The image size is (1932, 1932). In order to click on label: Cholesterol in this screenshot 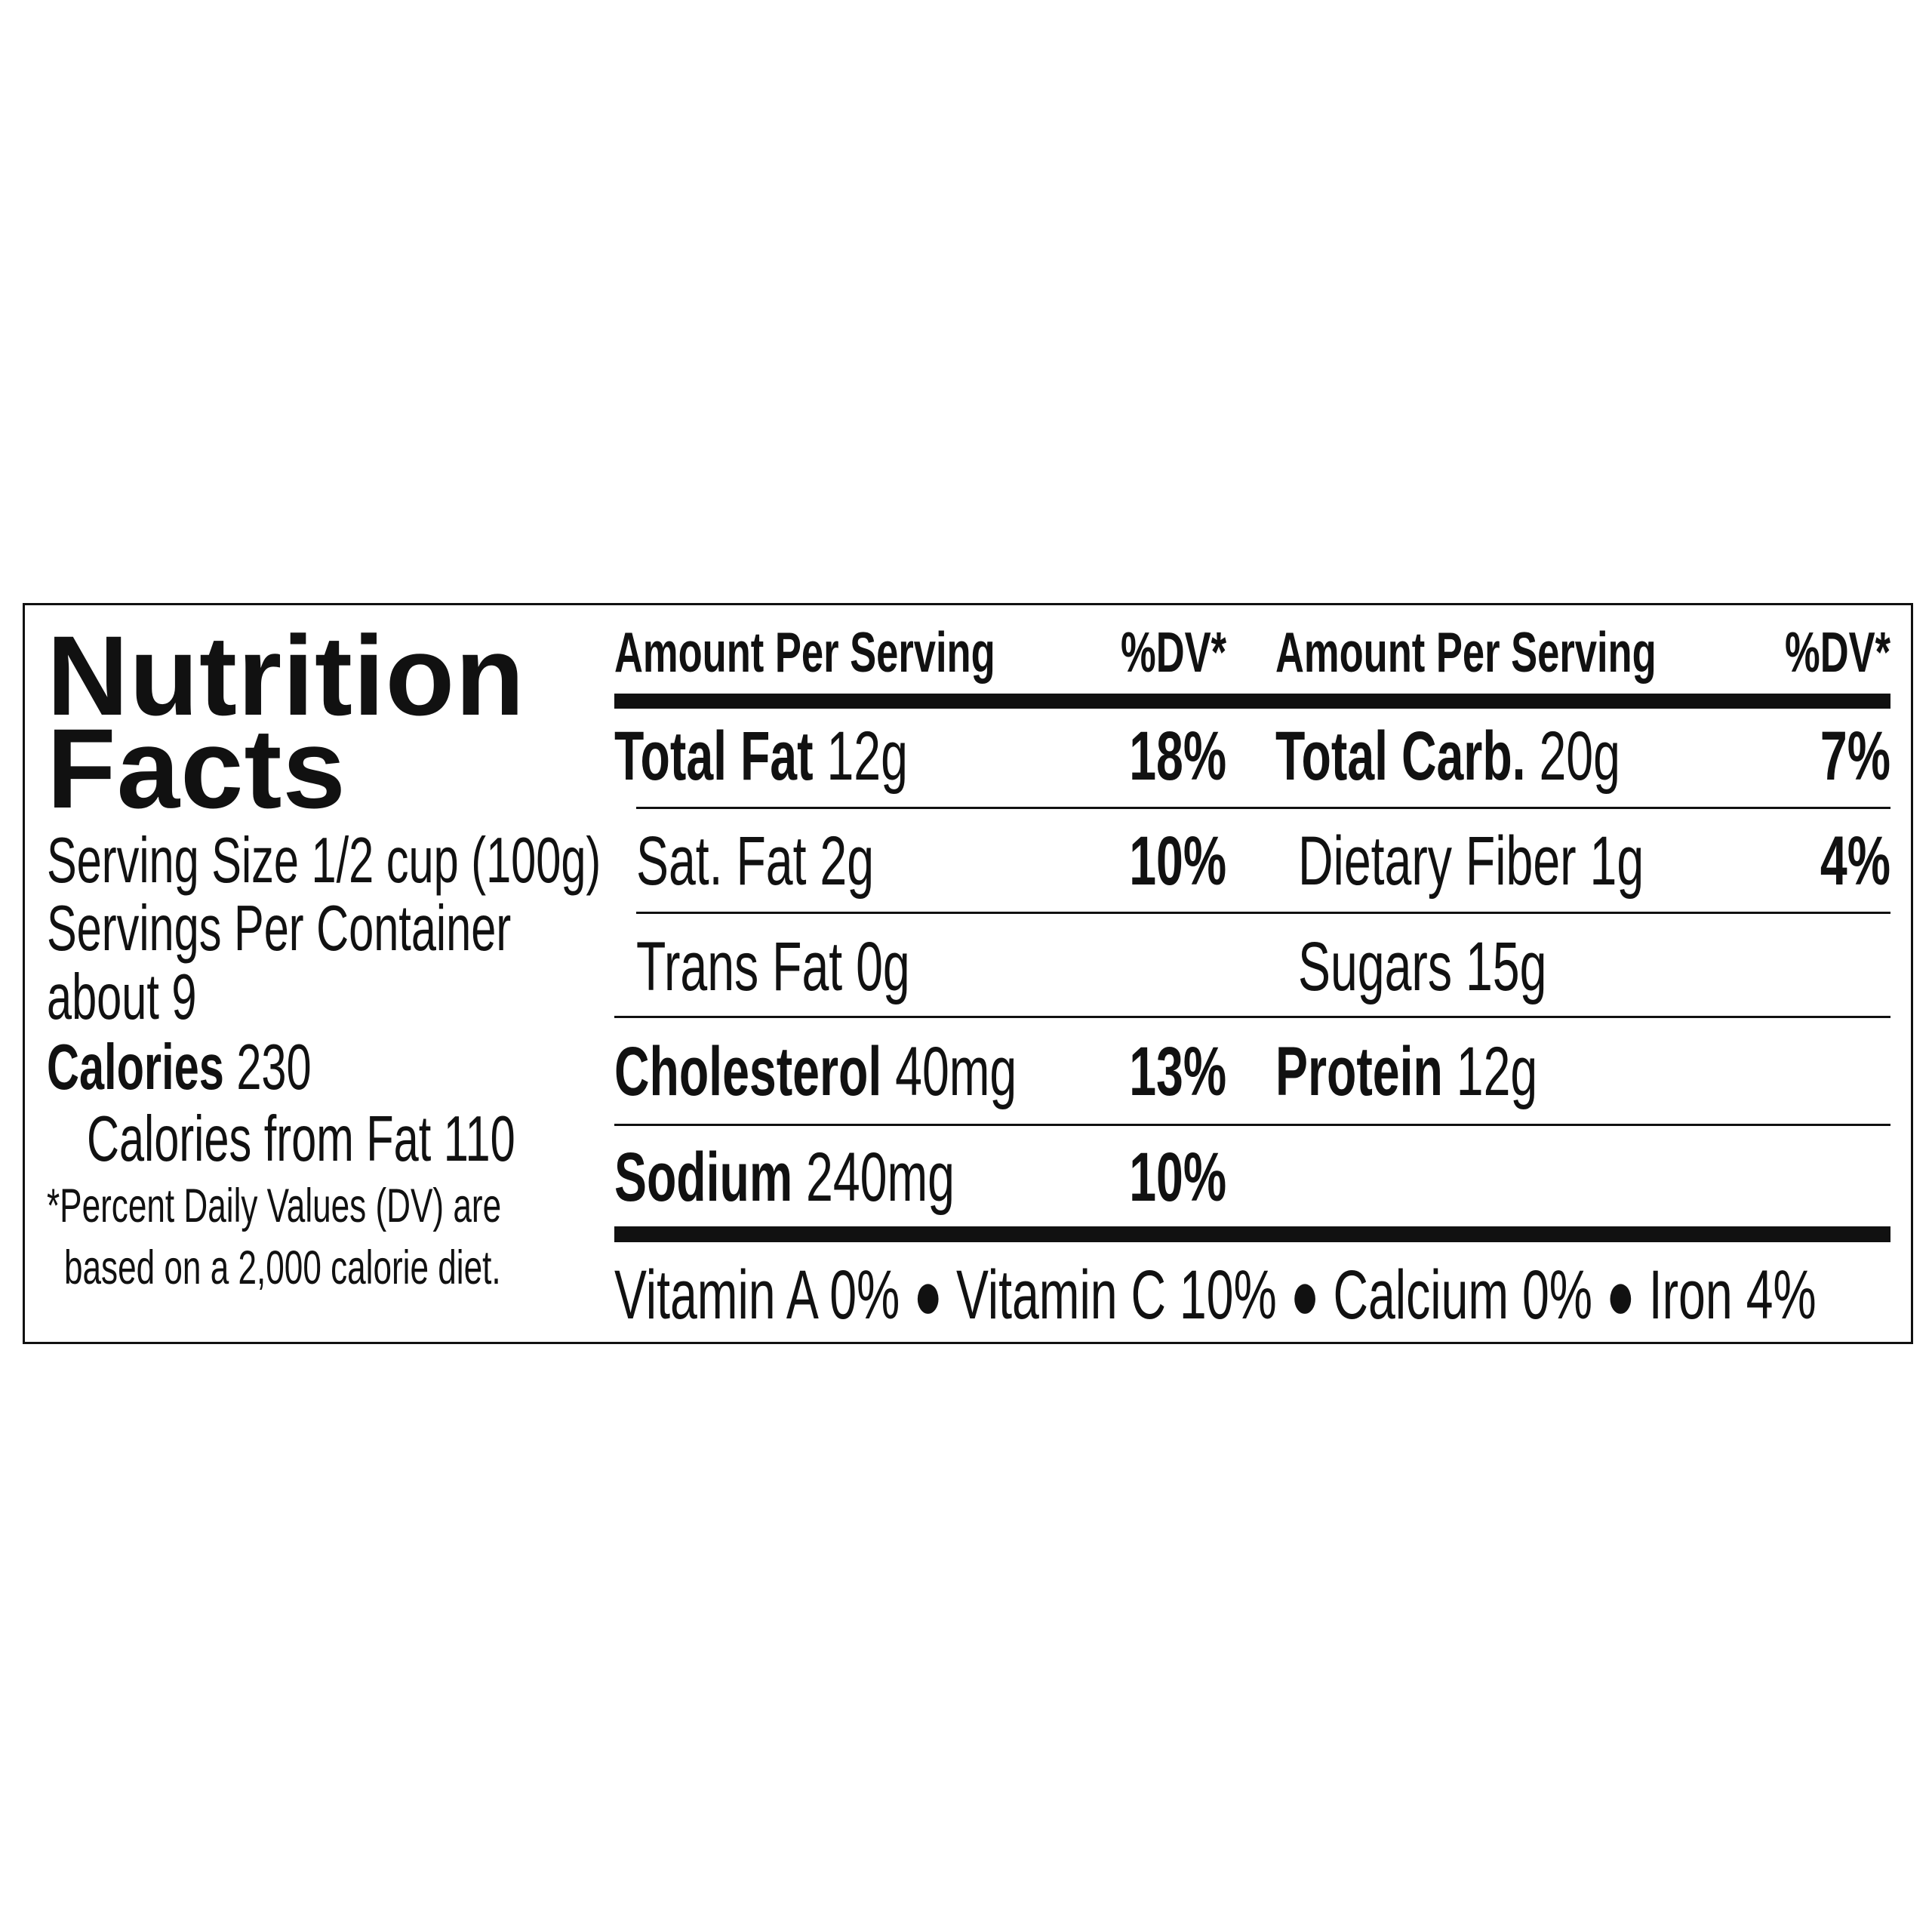, I will do `click(748, 1071)`.